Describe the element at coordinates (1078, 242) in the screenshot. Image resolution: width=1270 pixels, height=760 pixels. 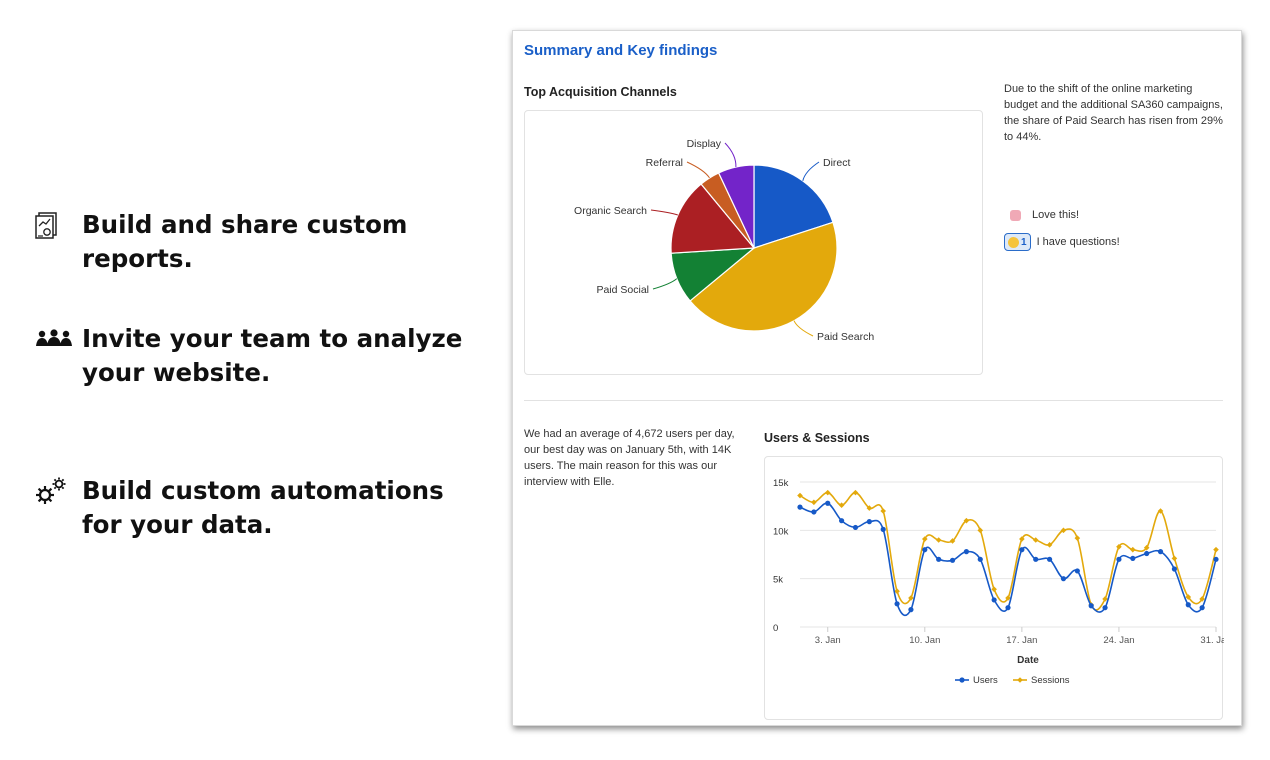
I see `reaction-label: I have questions!` at that location.